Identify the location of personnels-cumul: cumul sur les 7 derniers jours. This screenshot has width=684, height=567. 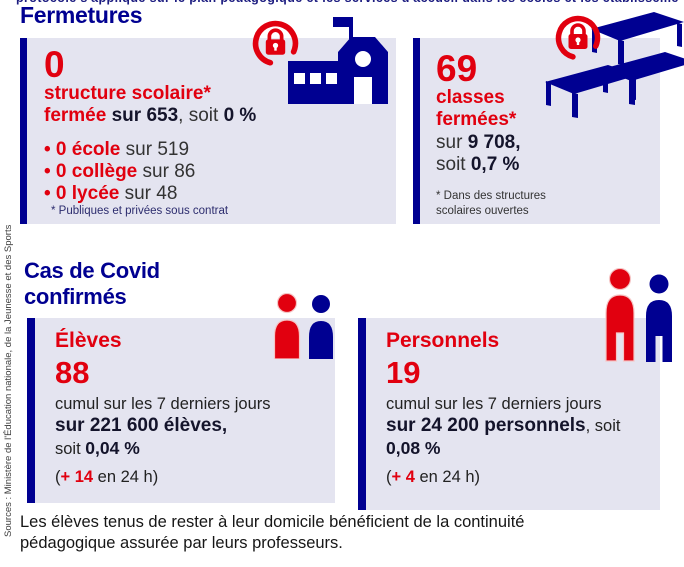
(494, 404).